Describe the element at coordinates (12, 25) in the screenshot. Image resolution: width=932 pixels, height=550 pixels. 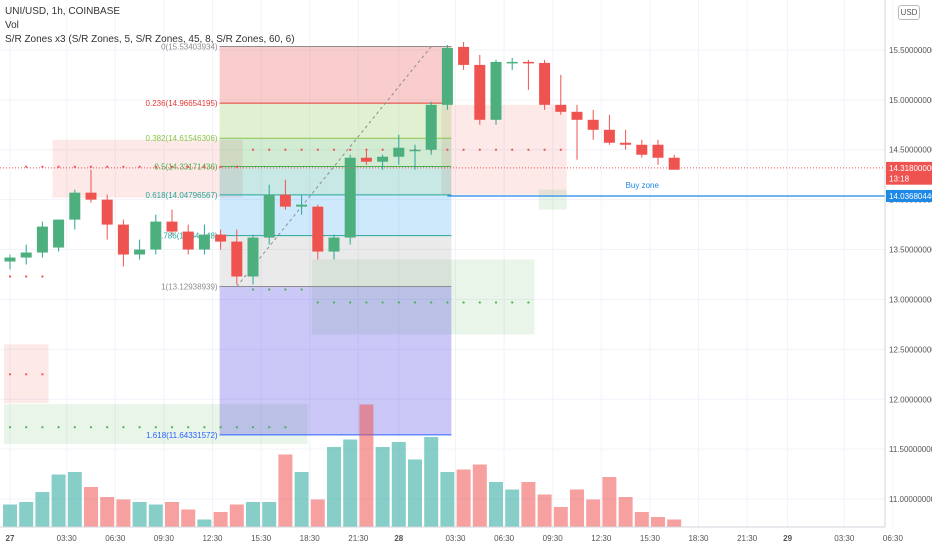
I see `volume-legend: Vol` at that location.